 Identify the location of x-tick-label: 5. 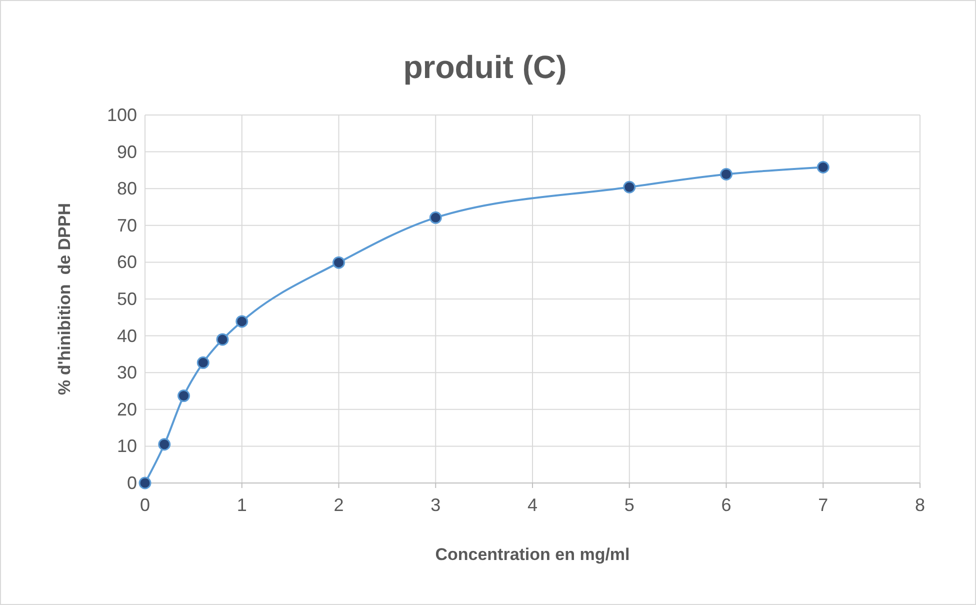
(629, 505).